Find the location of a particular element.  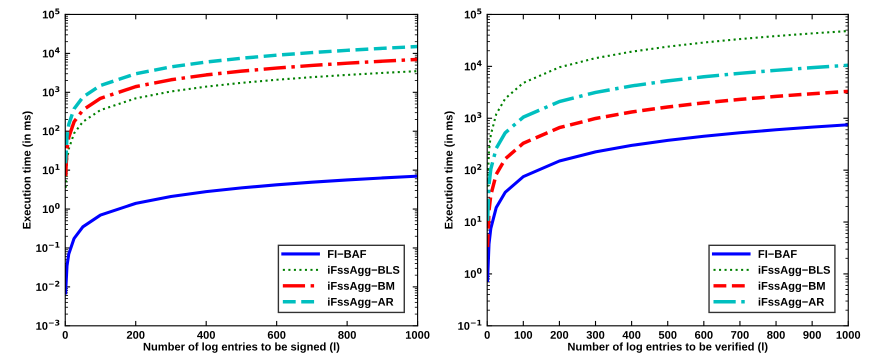

x-axis-title: Number of log entries to be signed (l) is located at coordinates (242, 347).